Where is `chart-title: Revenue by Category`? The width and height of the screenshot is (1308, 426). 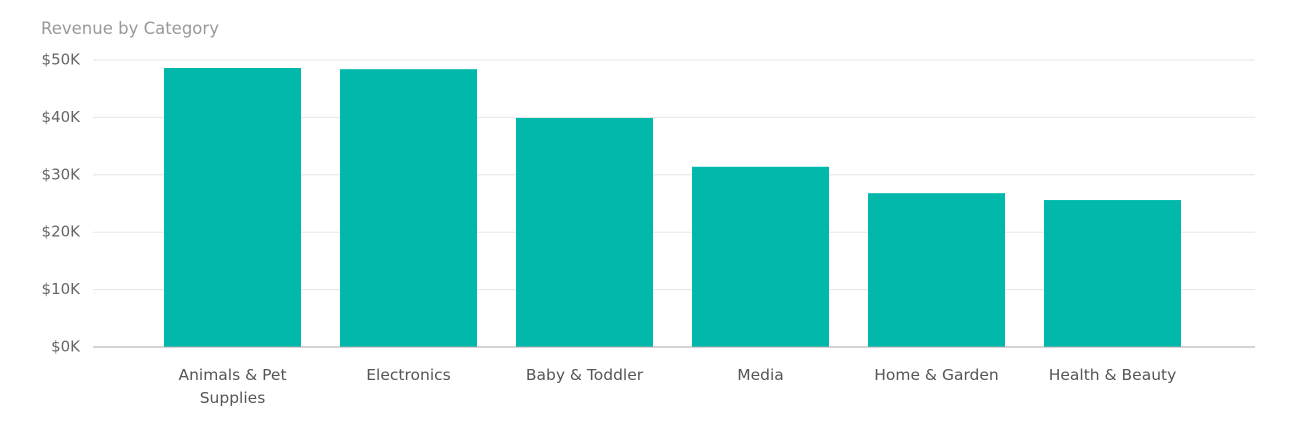 chart-title: Revenue by Category is located at coordinates (130, 28).